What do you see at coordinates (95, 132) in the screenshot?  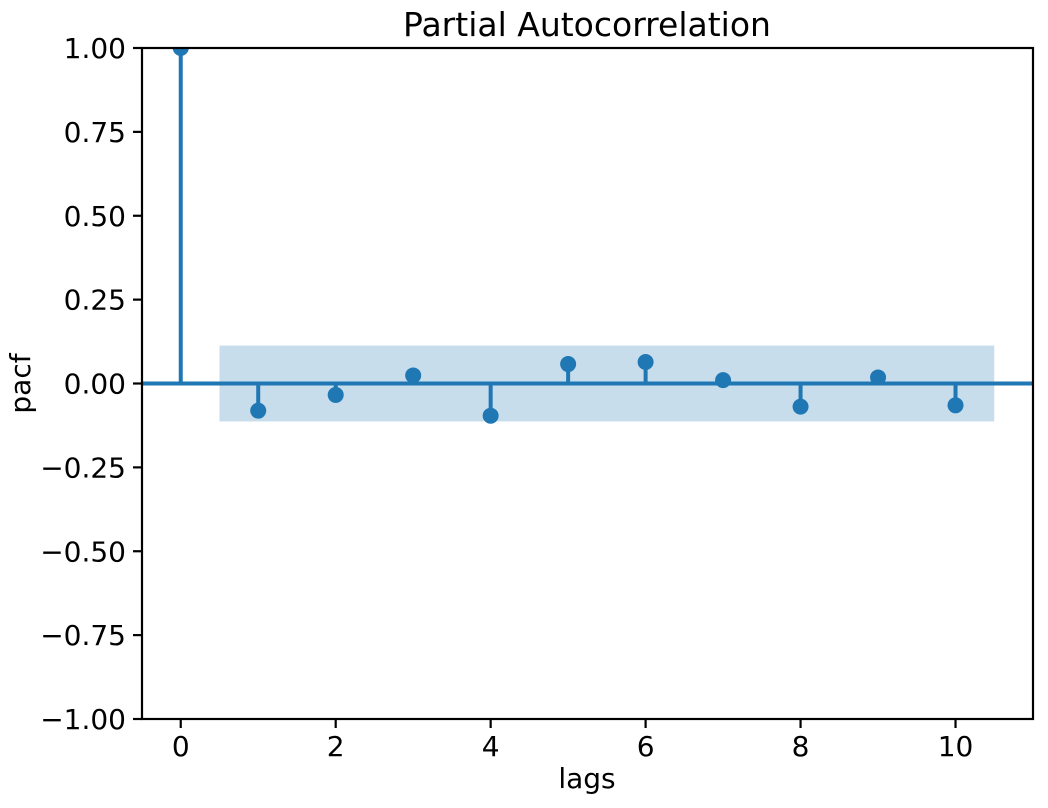 I see `y-tick-label: 0.75` at bounding box center [95, 132].